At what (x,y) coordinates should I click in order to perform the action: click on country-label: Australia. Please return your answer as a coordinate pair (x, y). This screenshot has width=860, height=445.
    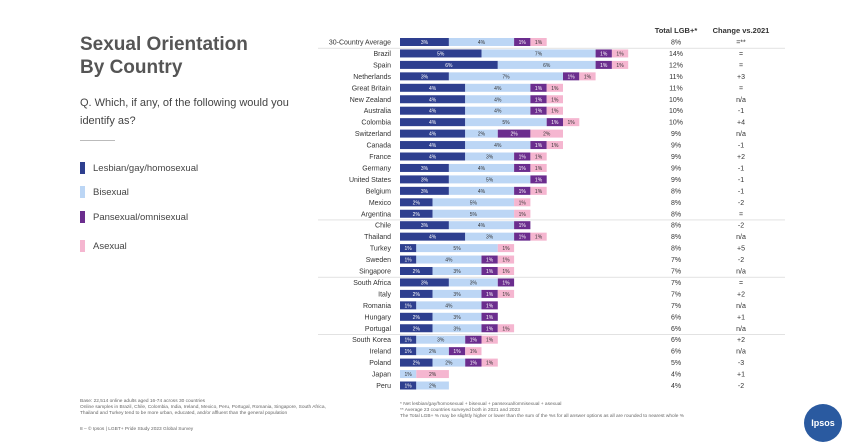
    Looking at the image, I should click on (377, 111).